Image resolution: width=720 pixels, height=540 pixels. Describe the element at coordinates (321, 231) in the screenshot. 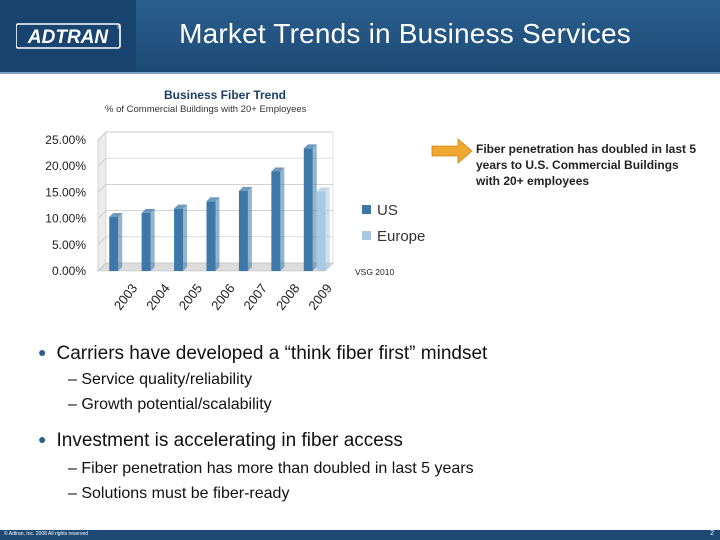

I see `bar-europe` at that location.